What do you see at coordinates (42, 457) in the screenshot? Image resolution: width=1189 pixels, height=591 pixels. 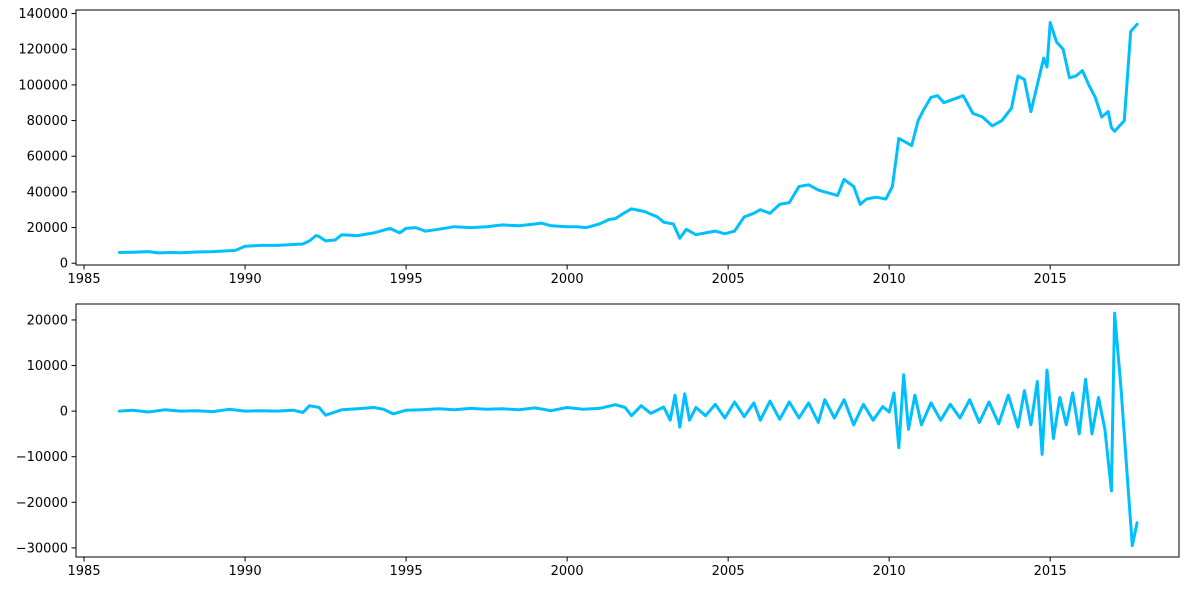 I see `y-tick-label-1-2: −10000` at bounding box center [42, 457].